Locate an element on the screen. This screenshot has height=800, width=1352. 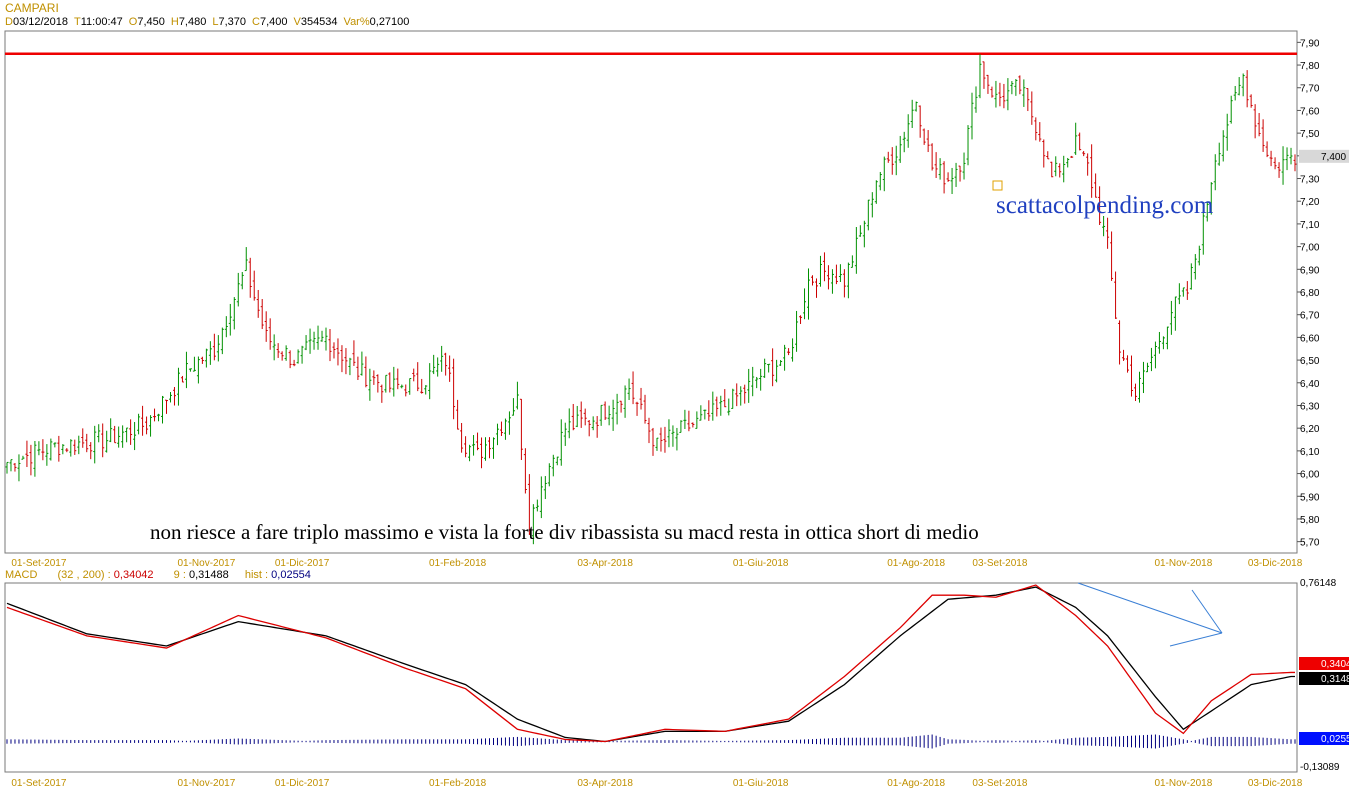
price-tick-label: 7,10 is located at coordinates (1310, 225).